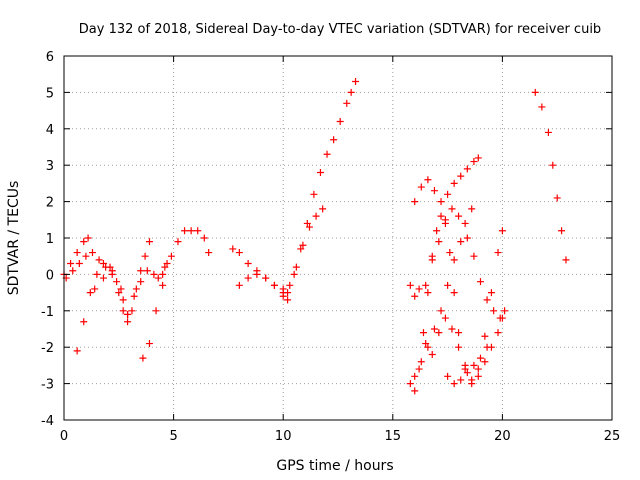 The image size is (640, 480). What do you see at coordinates (50, 57) in the screenshot?
I see `y-tick-label: 6` at bounding box center [50, 57].